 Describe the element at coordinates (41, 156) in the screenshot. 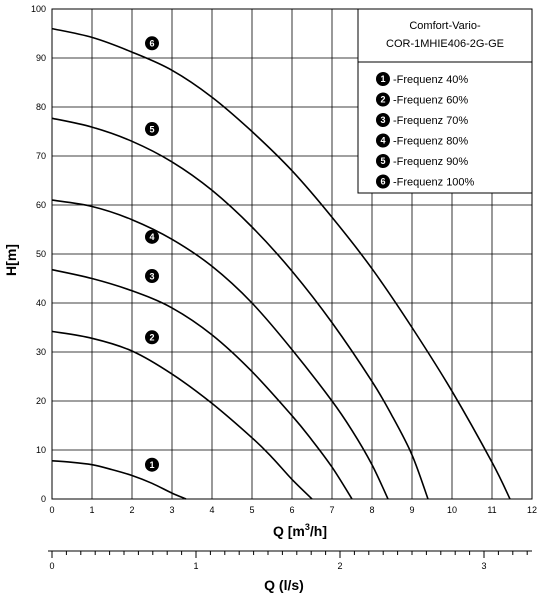

I see `y-tick-label-70: 70` at that location.